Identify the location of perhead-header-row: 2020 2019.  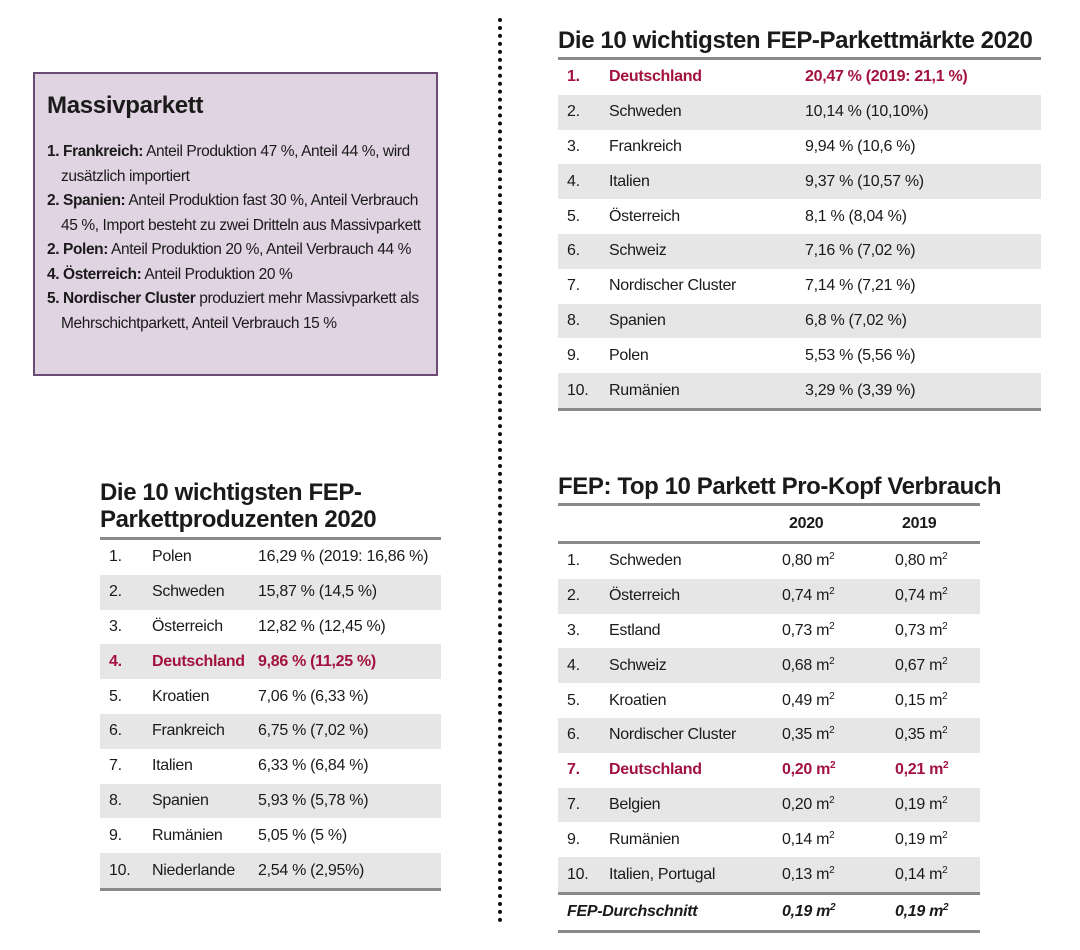
(769, 524).